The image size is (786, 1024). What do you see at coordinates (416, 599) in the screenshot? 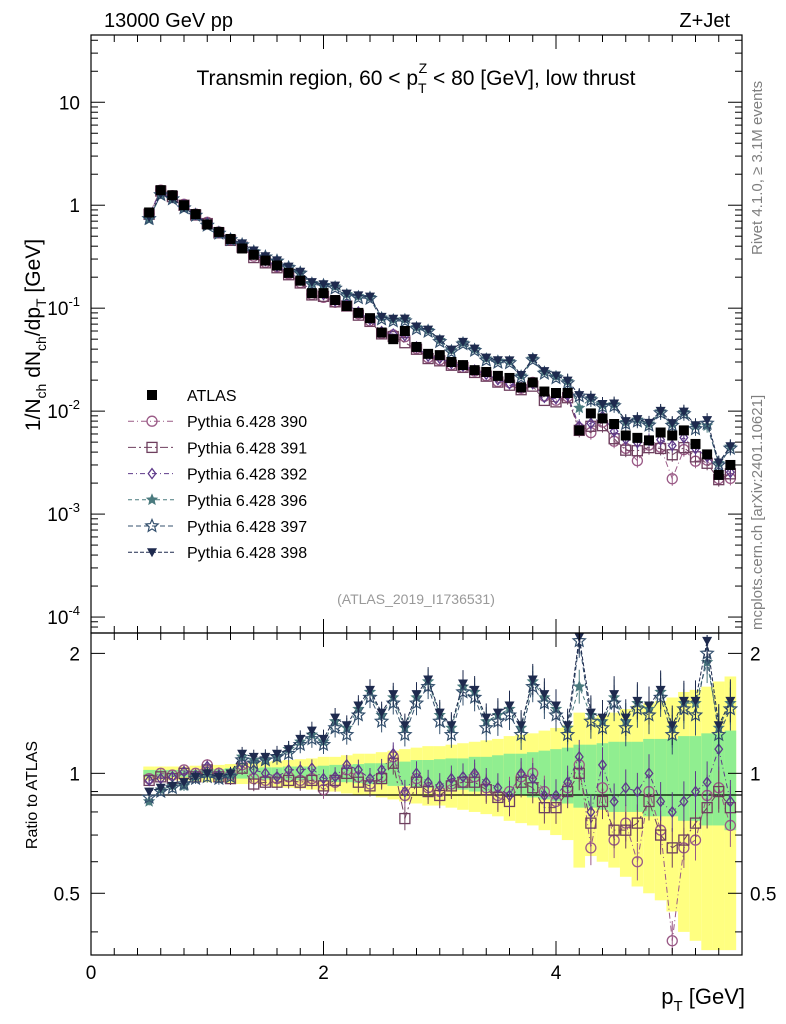
I see `watermark-label: (ATLAS_2019_I1736531)` at bounding box center [416, 599].